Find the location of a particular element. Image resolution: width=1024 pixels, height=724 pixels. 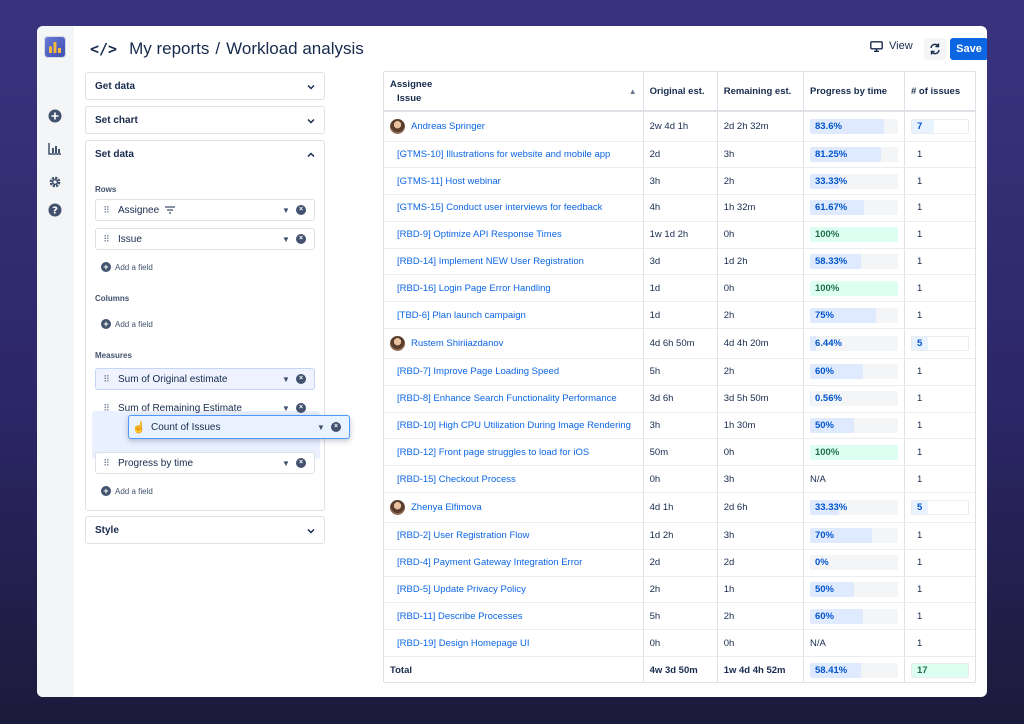

panel-title: Set data is located at coordinates (114, 154).